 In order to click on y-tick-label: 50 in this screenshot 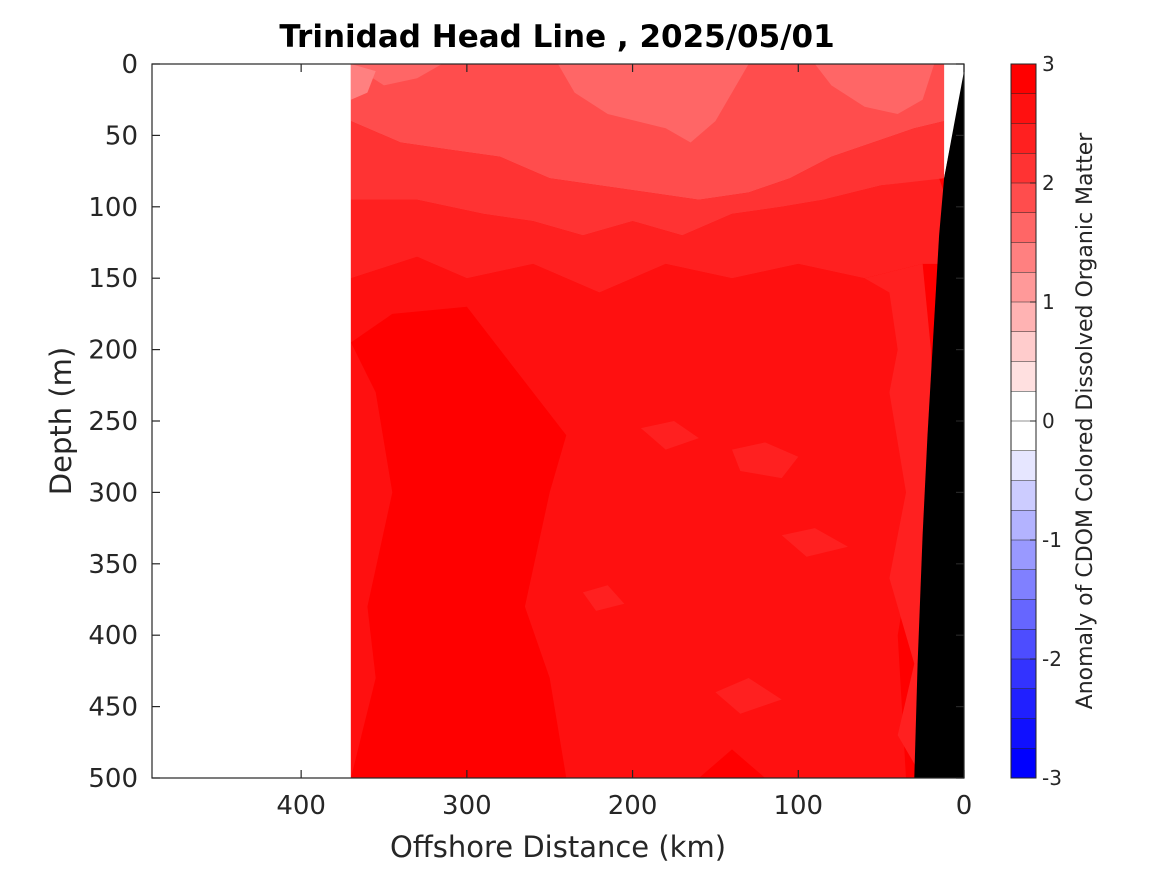, I will do `click(121, 136)`.